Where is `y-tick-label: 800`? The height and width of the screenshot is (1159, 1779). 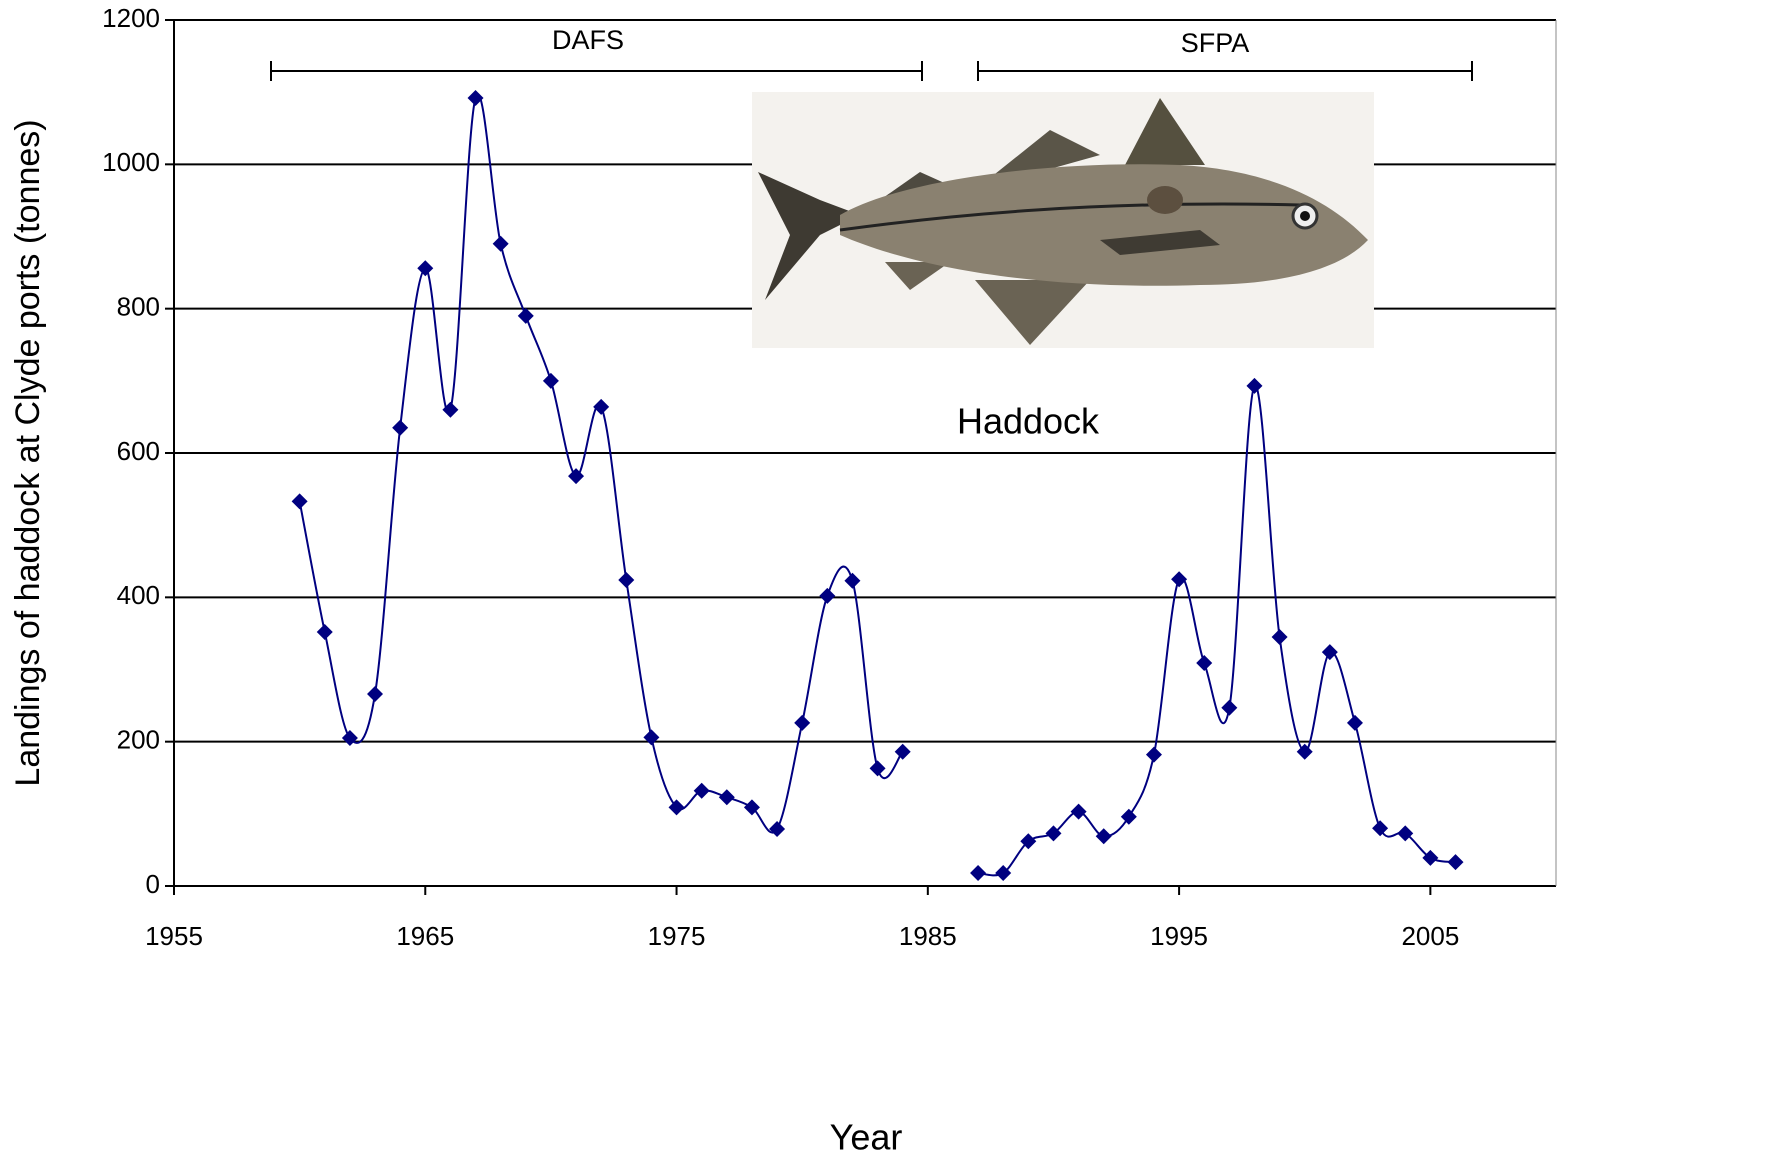 y-tick-label: 800 is located at coordinates (138, 307).